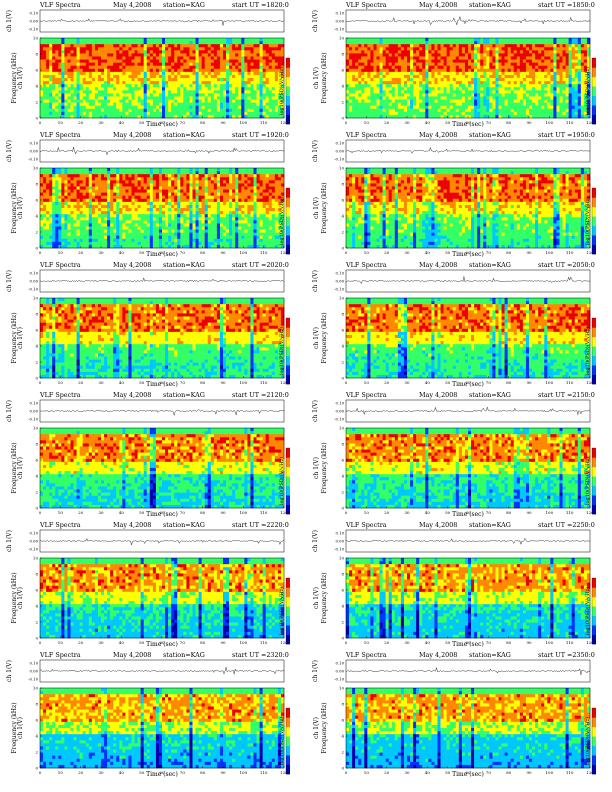  I want to click on time-tick-label: 120, so click(284, 252).